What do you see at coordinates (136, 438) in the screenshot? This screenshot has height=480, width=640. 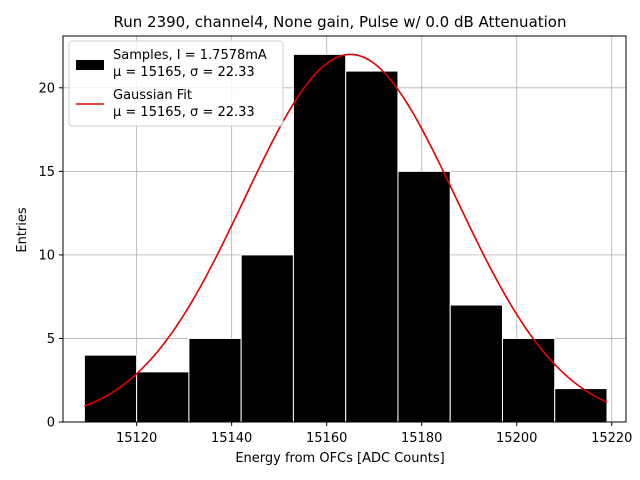 I see `x-tick-label: 15120` at bounding box center [136, 438].